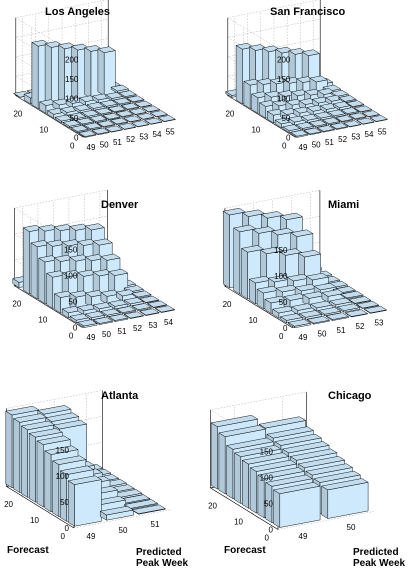  Describe the element at coordinates (88, 503) in the screenshot. I see `bar-front` at that location.